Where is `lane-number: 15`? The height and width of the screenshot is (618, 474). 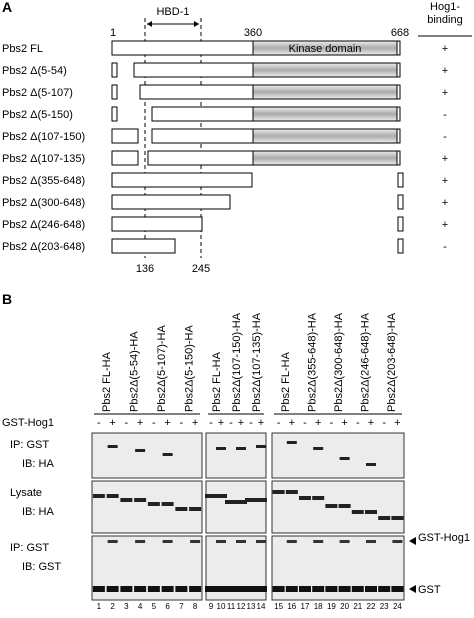 lane-number: 15 is located at coordinates (278, 606).